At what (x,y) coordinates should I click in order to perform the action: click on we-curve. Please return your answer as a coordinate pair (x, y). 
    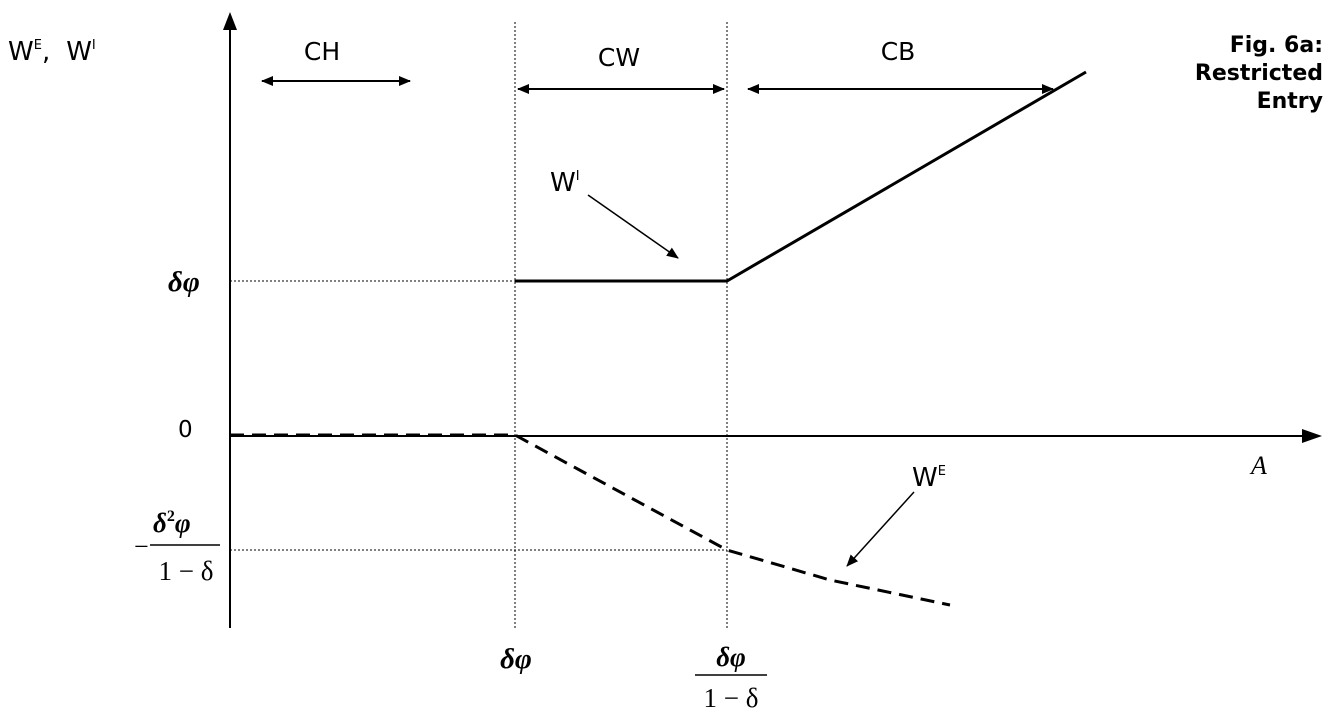
    Looking at the image, I should click on (590, 520).